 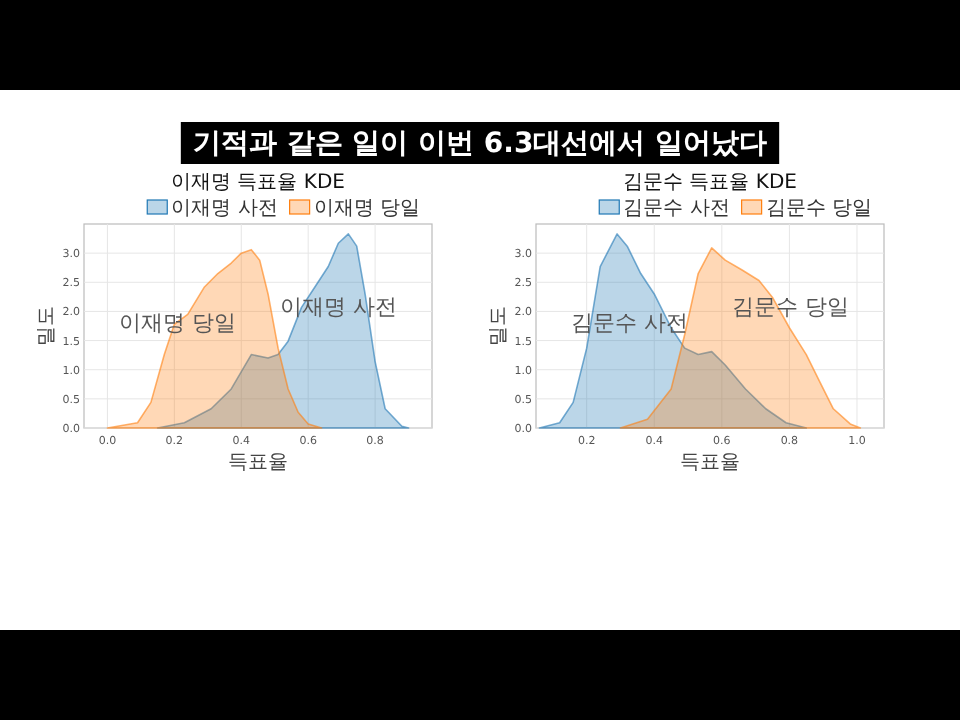 What do you see at coordinates (630, 323) in the screenshot?
I see `annotation: 김문수 사전` at bounding box center [630, 323].